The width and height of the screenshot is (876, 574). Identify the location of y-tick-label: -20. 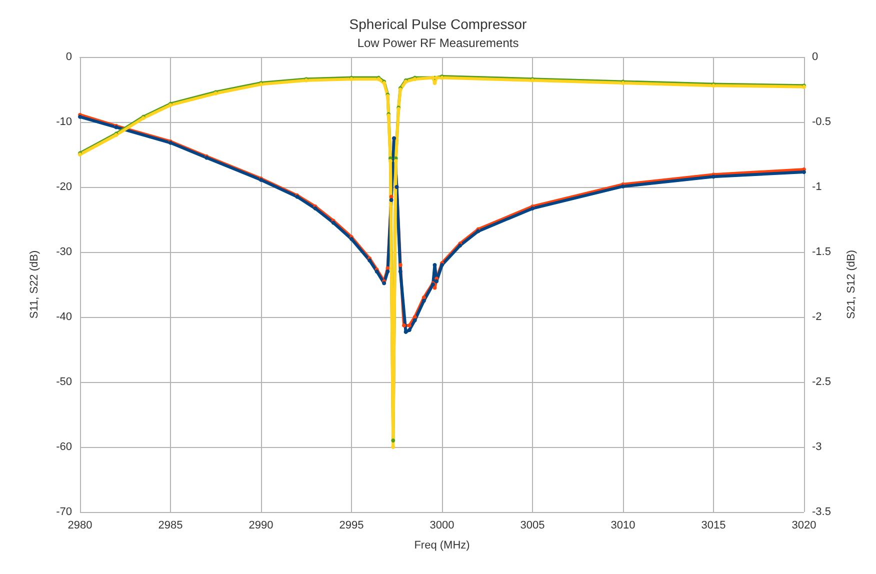
(64, 187).